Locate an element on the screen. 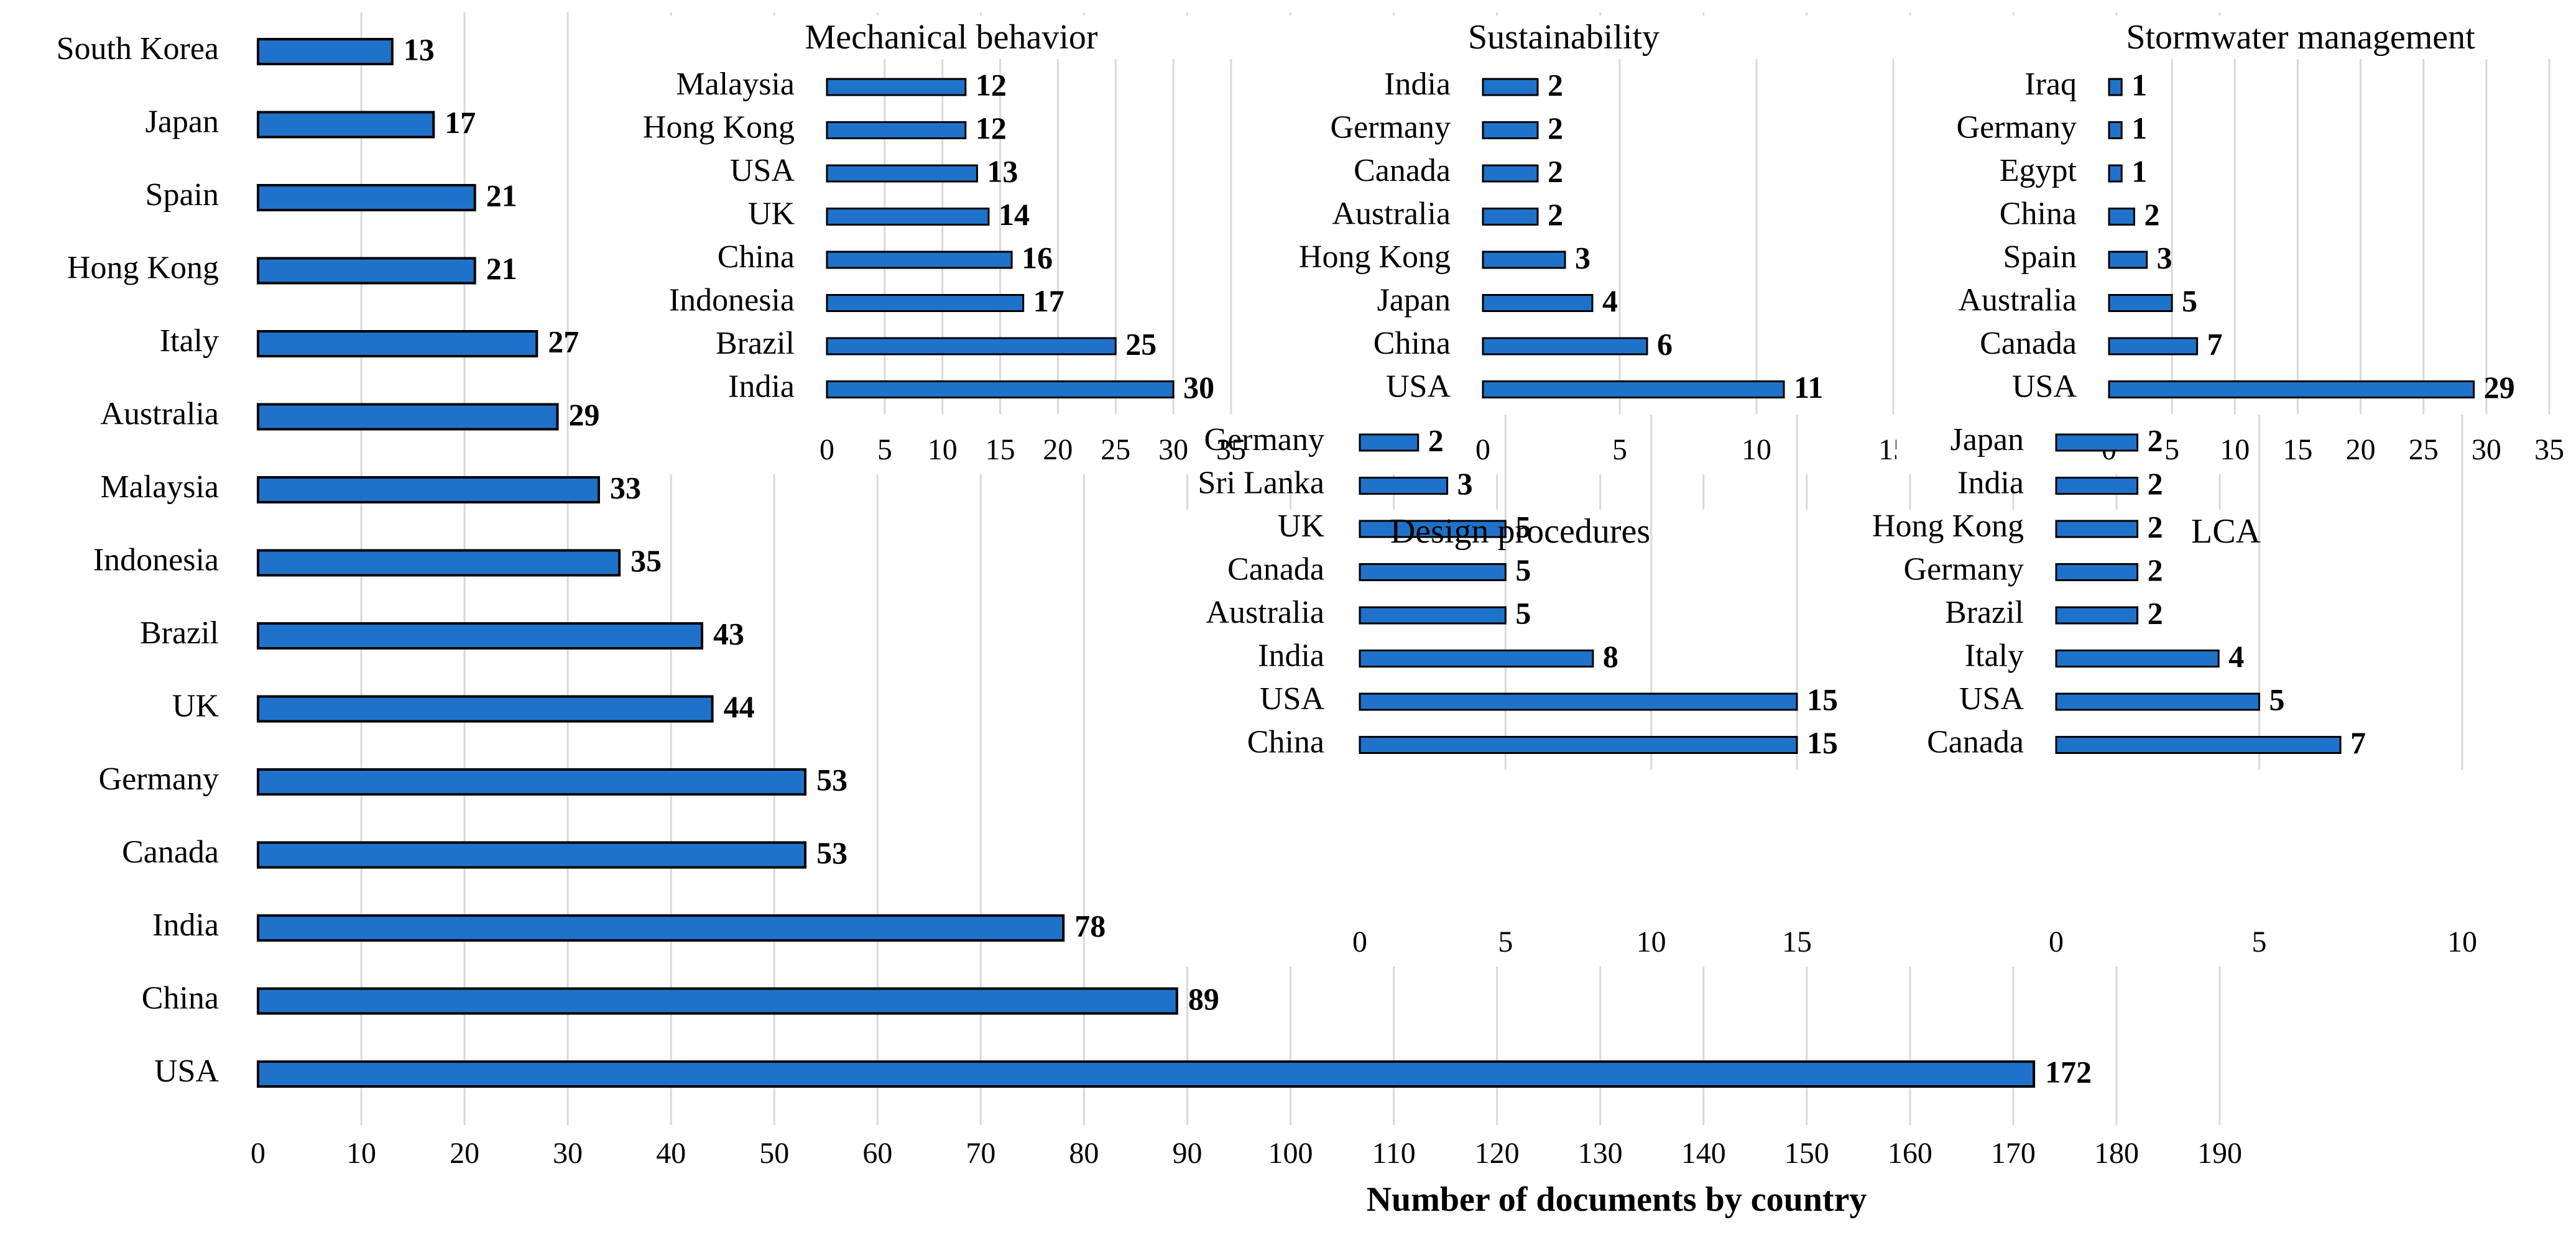 The height and width of the screenshot is (1240, 2576). bar-italy is located at coordinates (397, 343).